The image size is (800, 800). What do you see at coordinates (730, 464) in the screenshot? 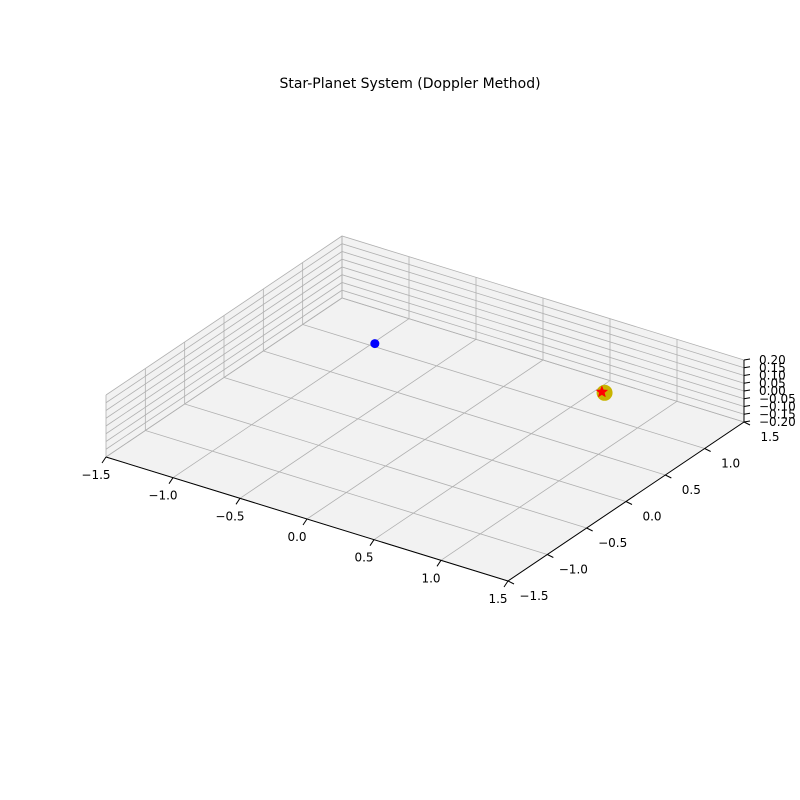
I see `y-tick-label: 1.0` at bounding box center [730, 464].